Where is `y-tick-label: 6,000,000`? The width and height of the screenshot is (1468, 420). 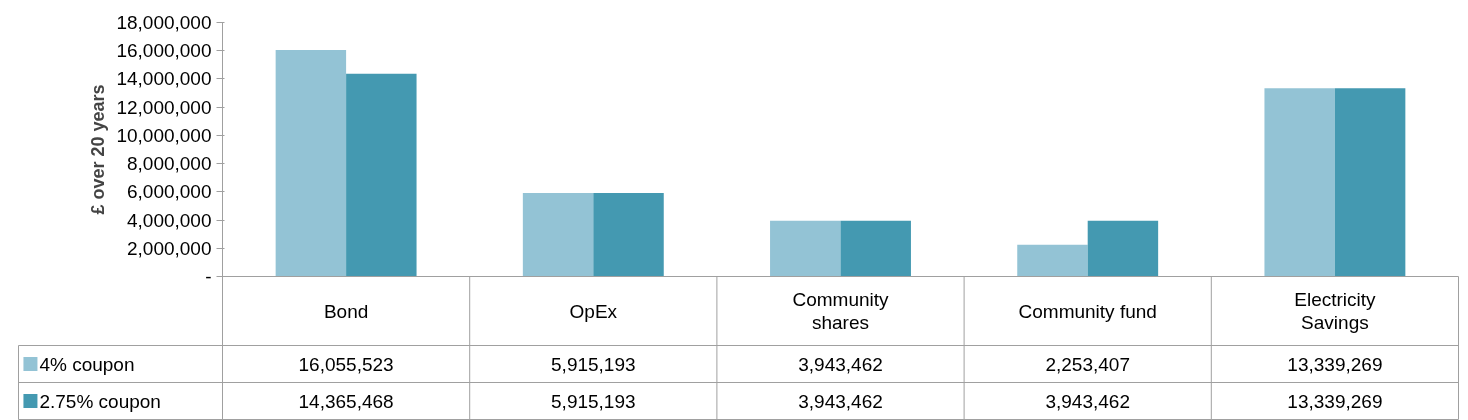
y-tick-label: 6,000,000 is located at coordinates (169, 192).